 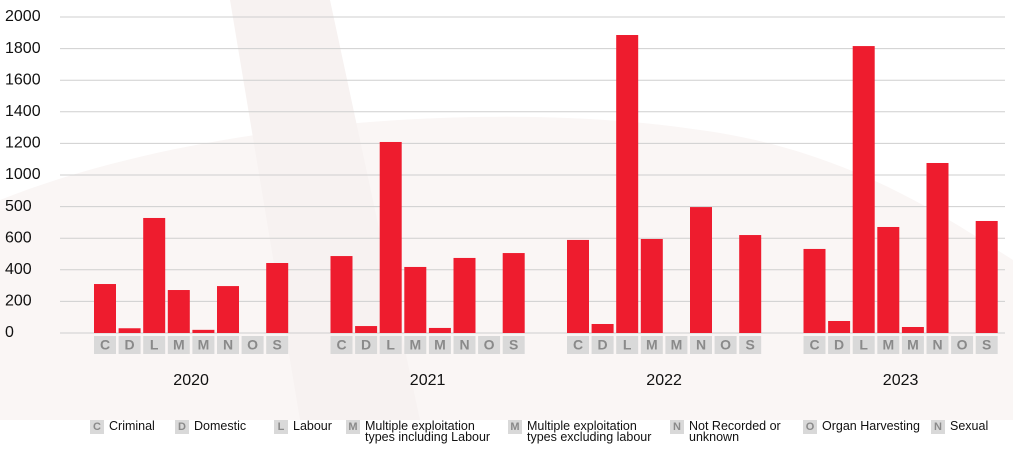 What do you see at coordinates (664, 380) in the screenshot?
I see `x-tick-label: 2022` at bounding box center [664, 380].